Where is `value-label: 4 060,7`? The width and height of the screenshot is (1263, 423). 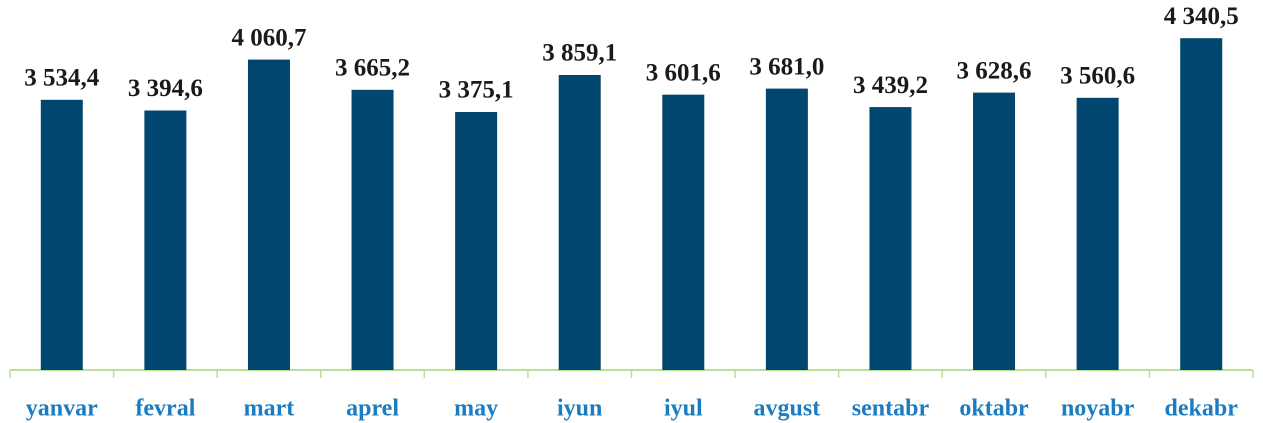
value-label: 4 060,7 is located at coordinates (268, 37).